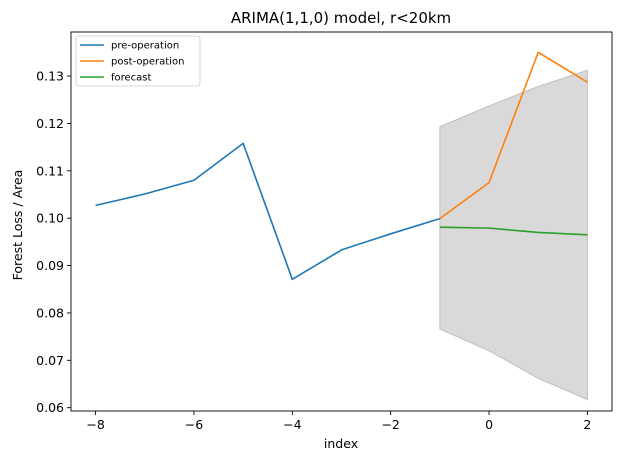 Image resolution: width=622 pixels, height=461 pixels. What do you see at coordinates (341, 18) in the screenshot?
I see `chart-title: ARIMA(1,1,0) model, r<20km` at bounding box center [341, 18].